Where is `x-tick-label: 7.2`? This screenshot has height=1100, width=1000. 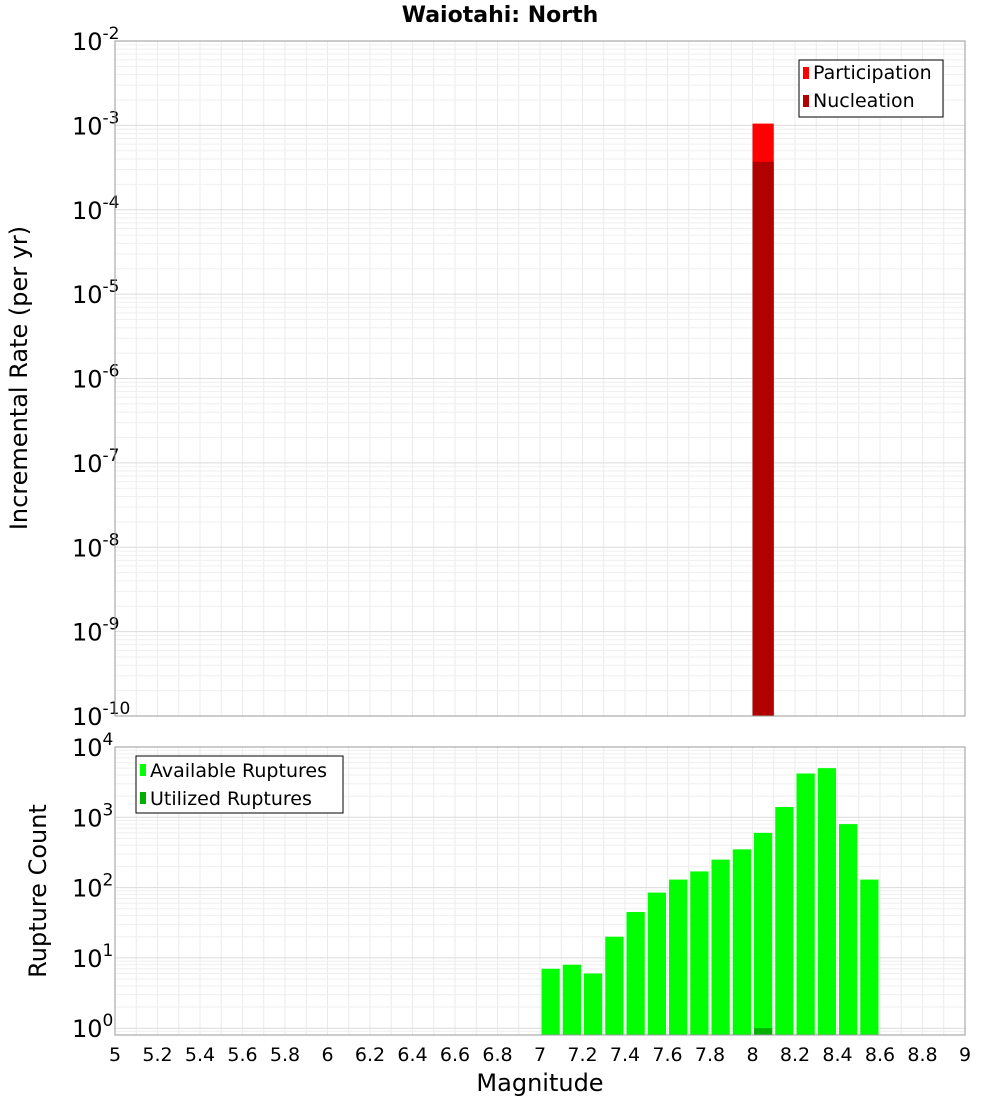
x-tick-label: 7.2 is located at coordinates (582, 1055).